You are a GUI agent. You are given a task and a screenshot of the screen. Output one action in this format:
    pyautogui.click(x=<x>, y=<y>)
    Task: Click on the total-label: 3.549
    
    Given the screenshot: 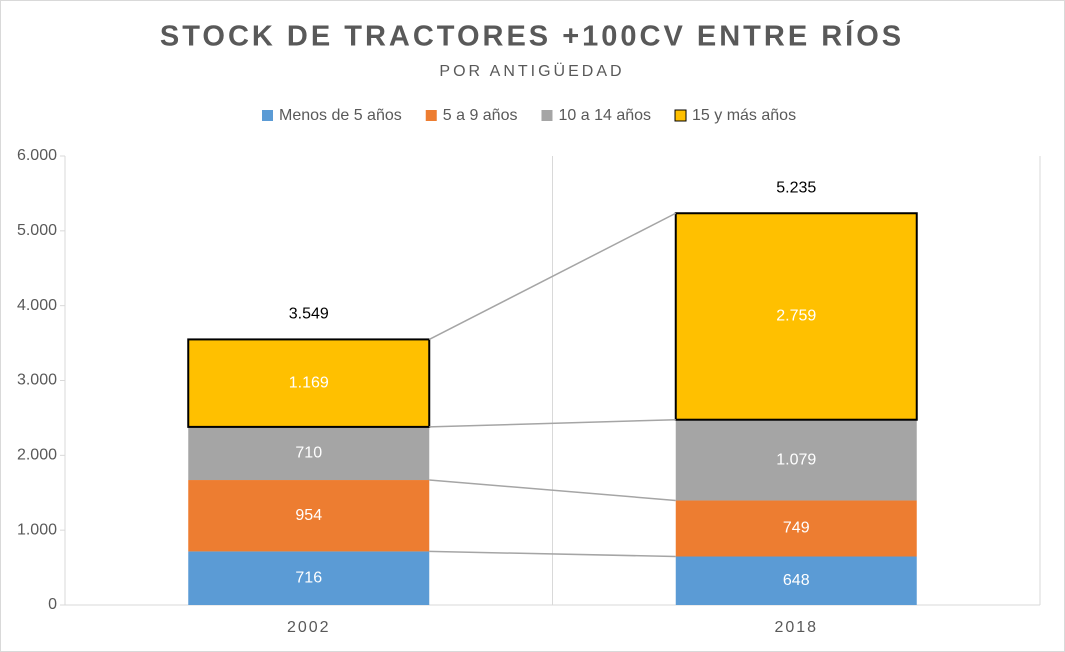 What is the action you would take?
    pyautogui.click(x=309, y=314)
    